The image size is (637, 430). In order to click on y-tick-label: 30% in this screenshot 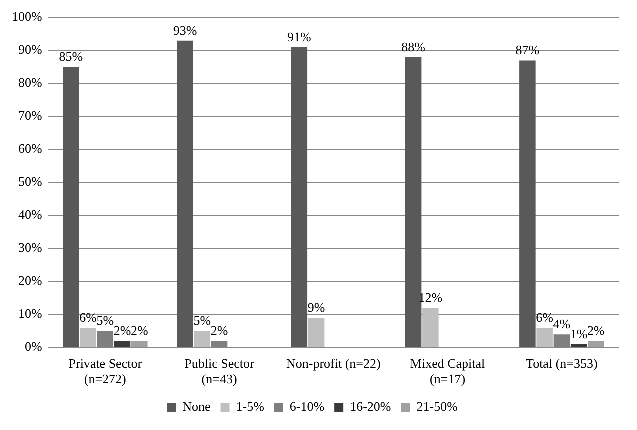, I will do `click(30, 248)`.